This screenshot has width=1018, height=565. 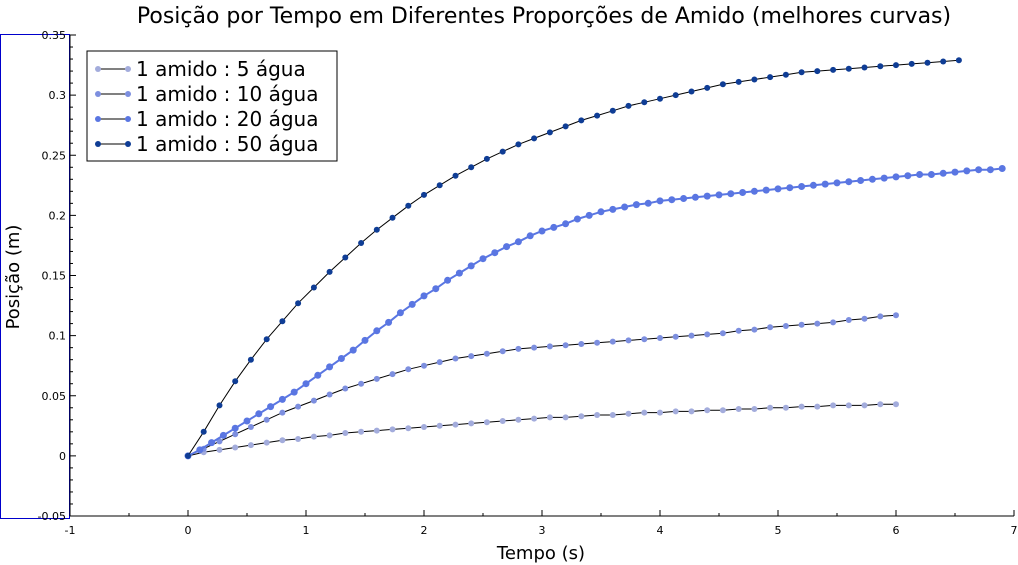 I want to click on y-tick-label: 0.3, so click(x=58, y=95).